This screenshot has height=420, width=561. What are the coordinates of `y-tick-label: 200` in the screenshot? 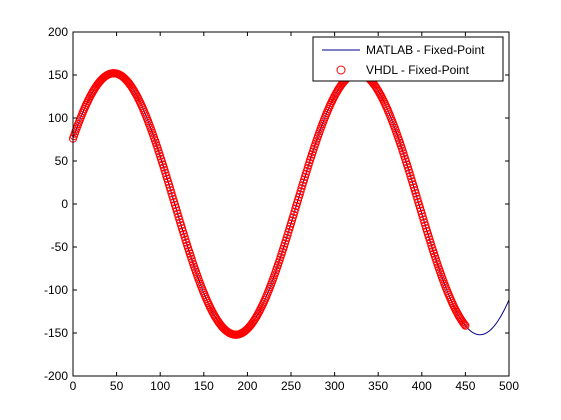 It's located at (58, 32).